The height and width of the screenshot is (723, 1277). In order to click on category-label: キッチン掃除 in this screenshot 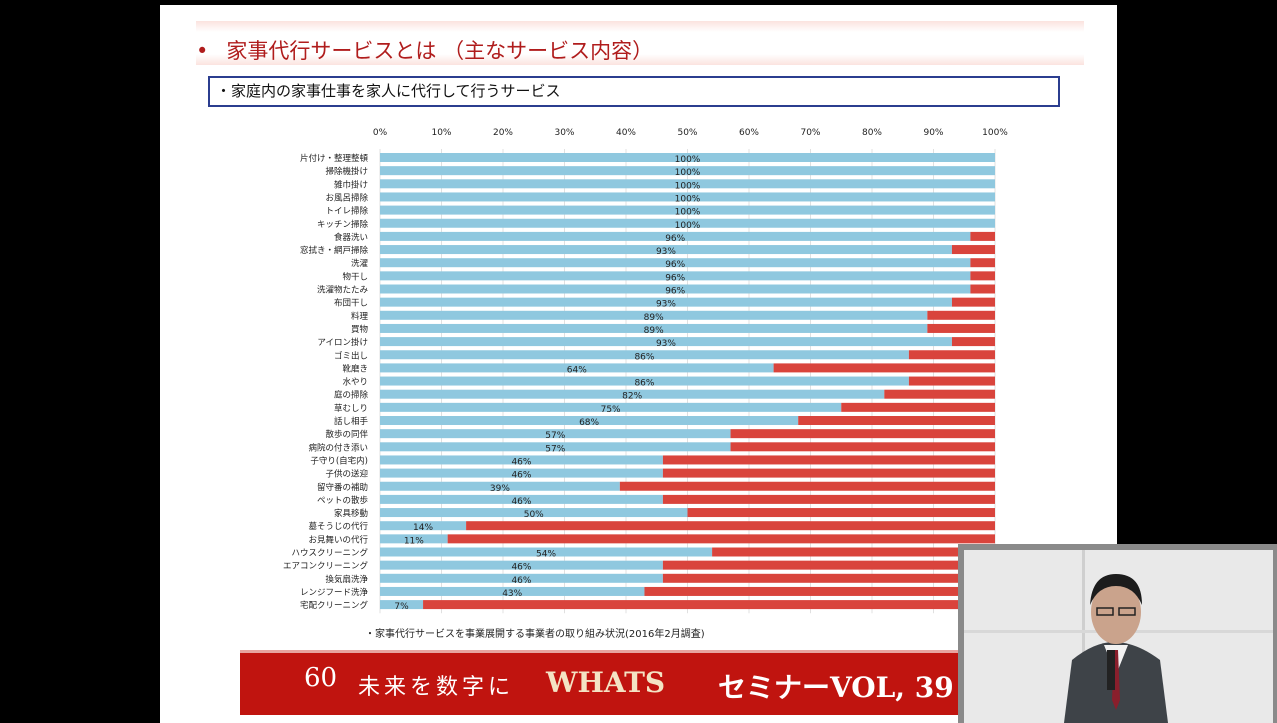, I will do `click(343, 224)`.